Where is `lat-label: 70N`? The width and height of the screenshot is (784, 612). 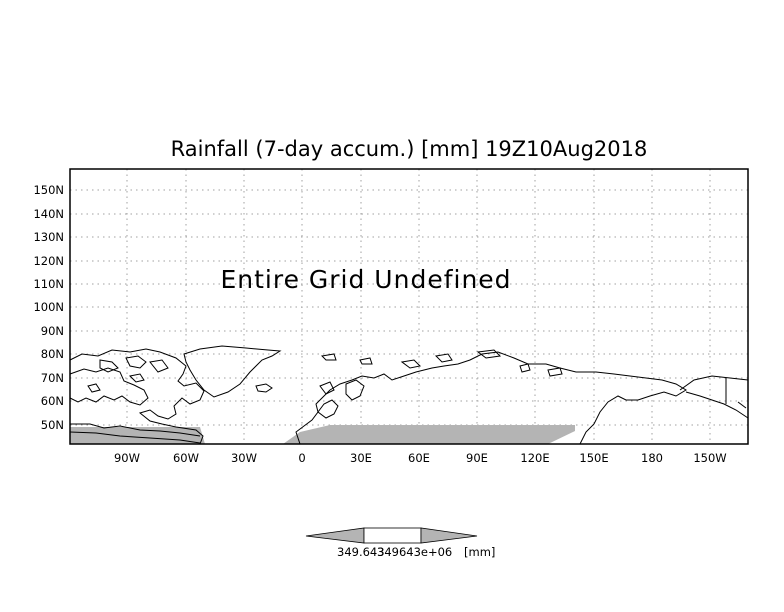
lat-label: 70N is located at coordinates (52, 378).